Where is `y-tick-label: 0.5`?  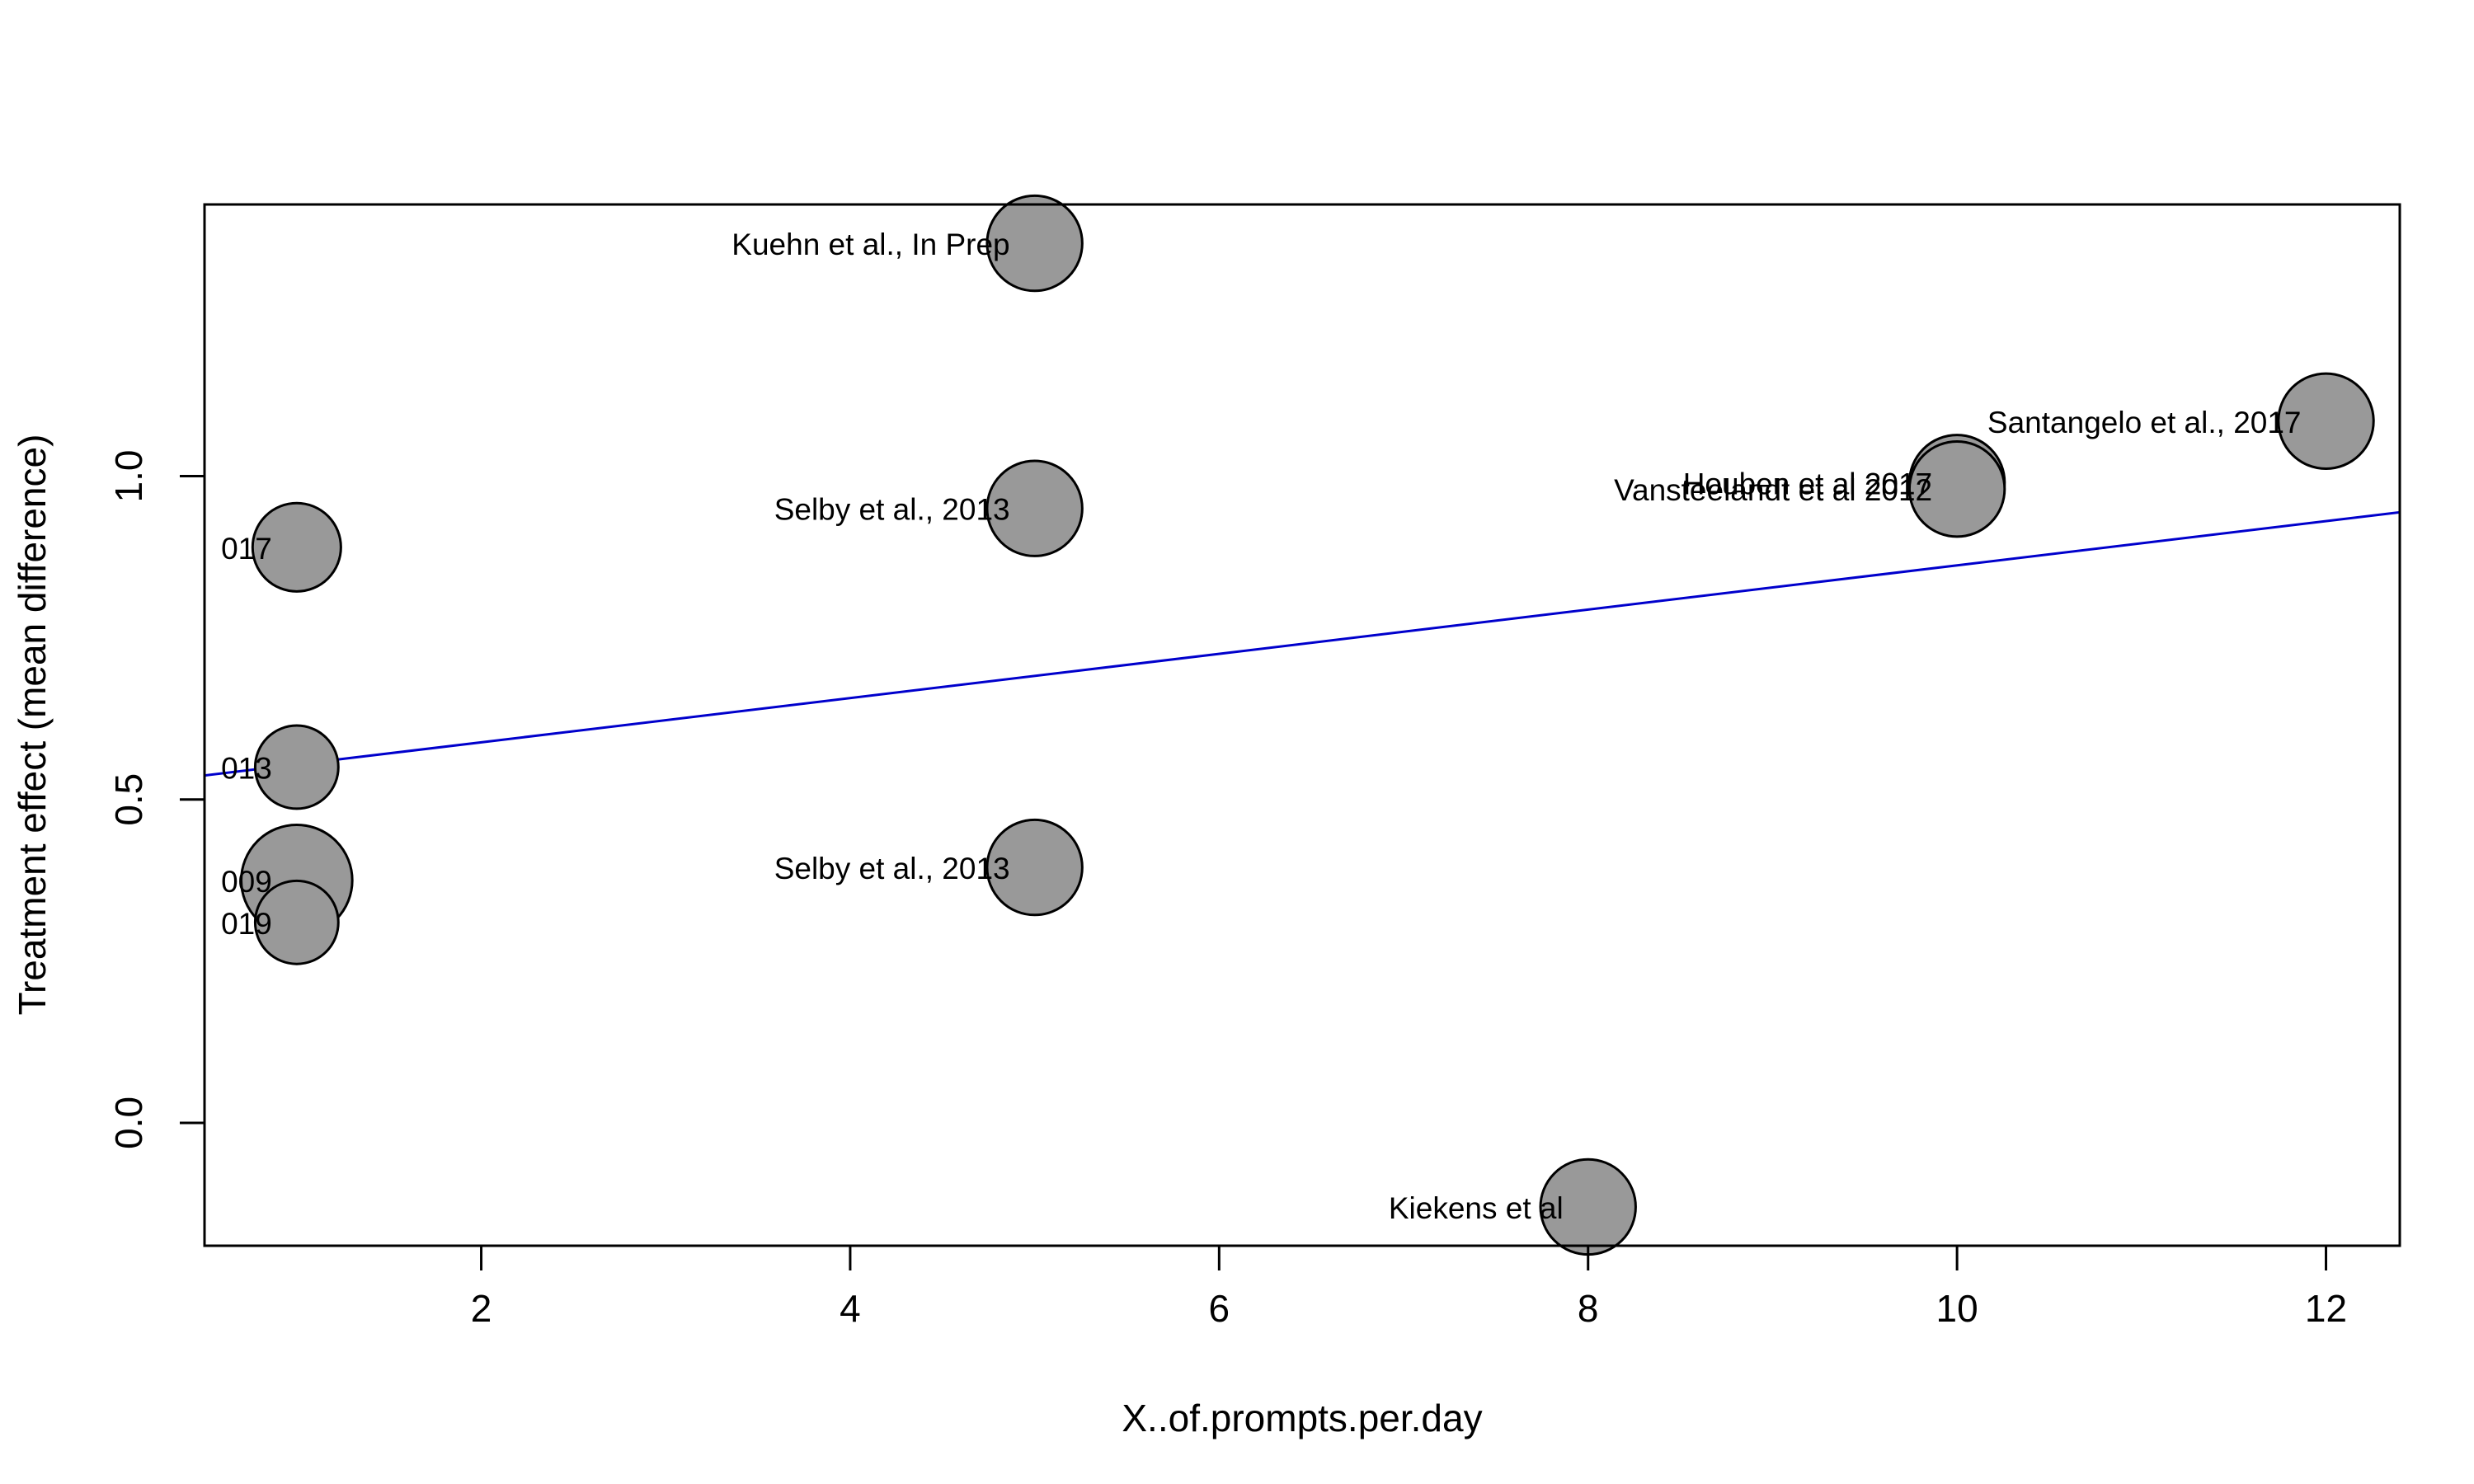 y-tick-label: 0.5 is located at coordinates (128, 799).